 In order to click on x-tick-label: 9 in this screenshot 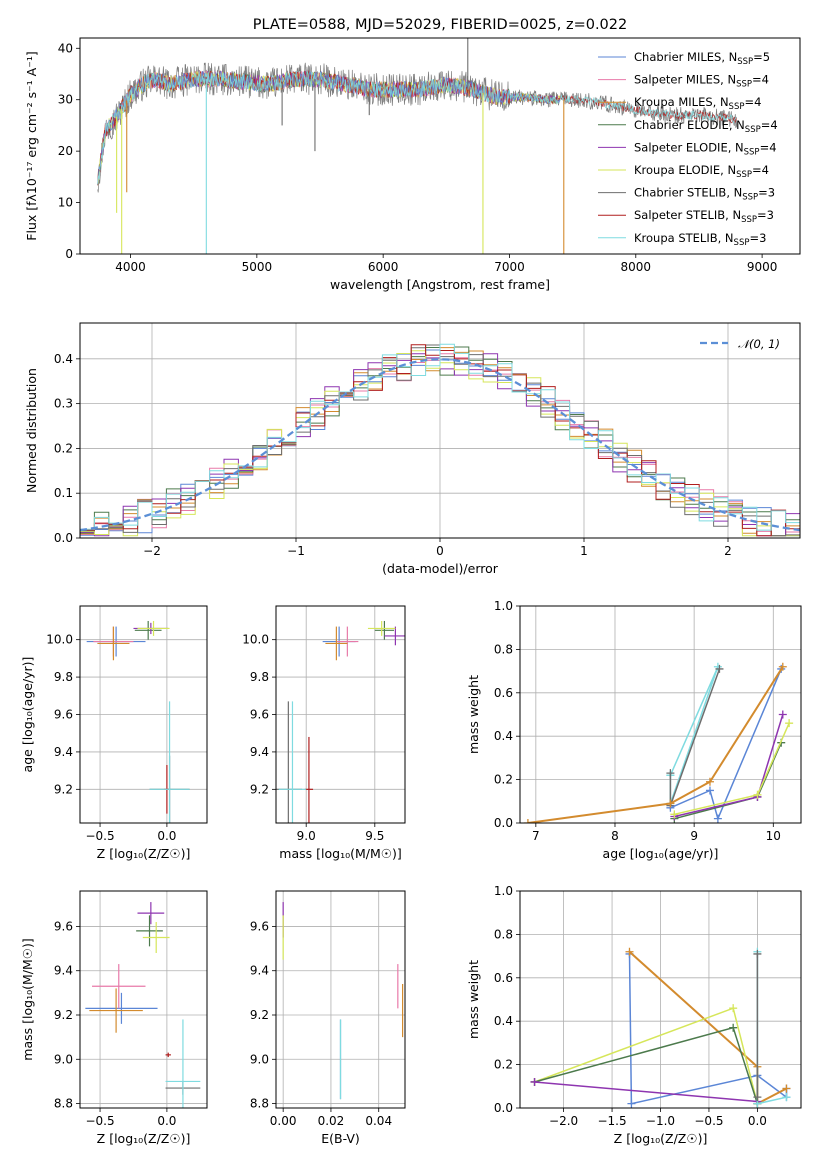, I will do `click(694, 836)`.